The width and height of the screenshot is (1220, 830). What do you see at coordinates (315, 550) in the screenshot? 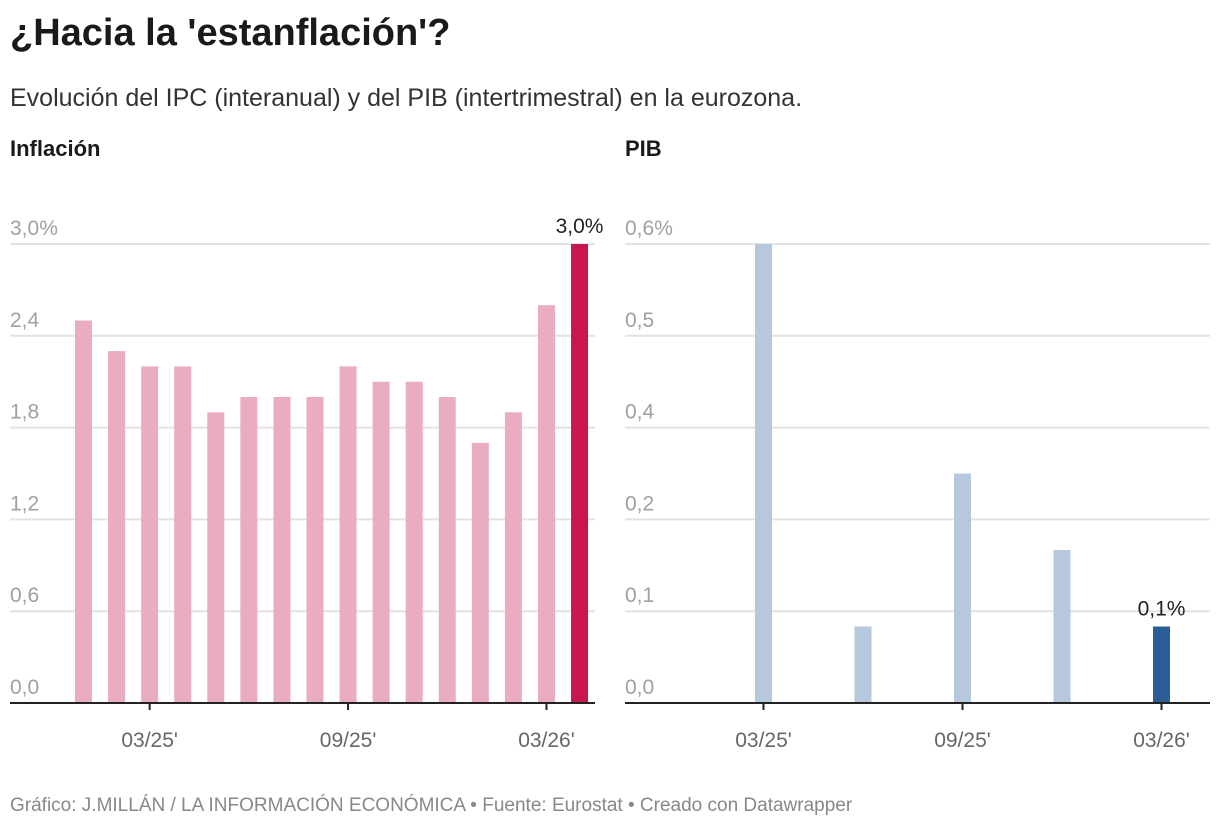
I see `bar-08/25` at bounding box center [315, 550].